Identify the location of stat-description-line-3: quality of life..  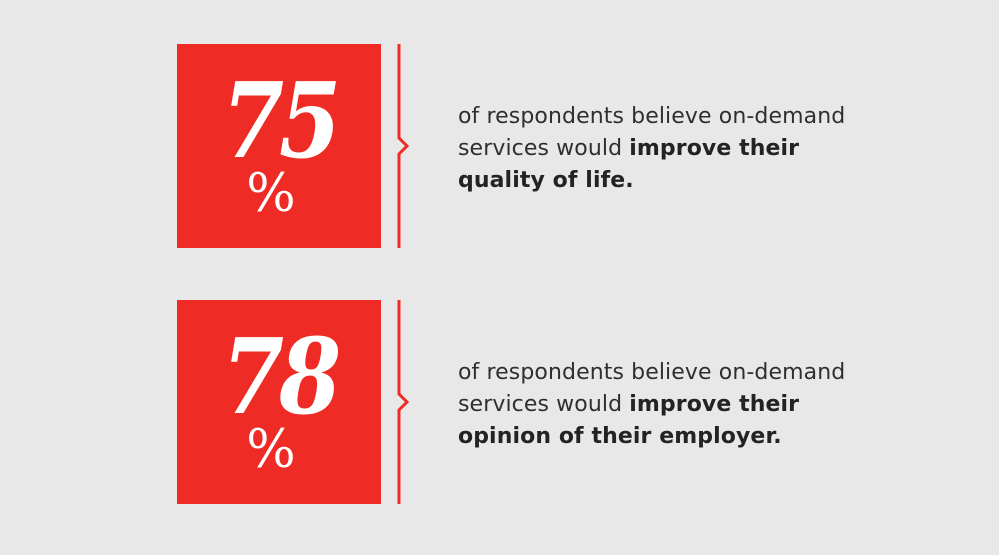
(678, 181).